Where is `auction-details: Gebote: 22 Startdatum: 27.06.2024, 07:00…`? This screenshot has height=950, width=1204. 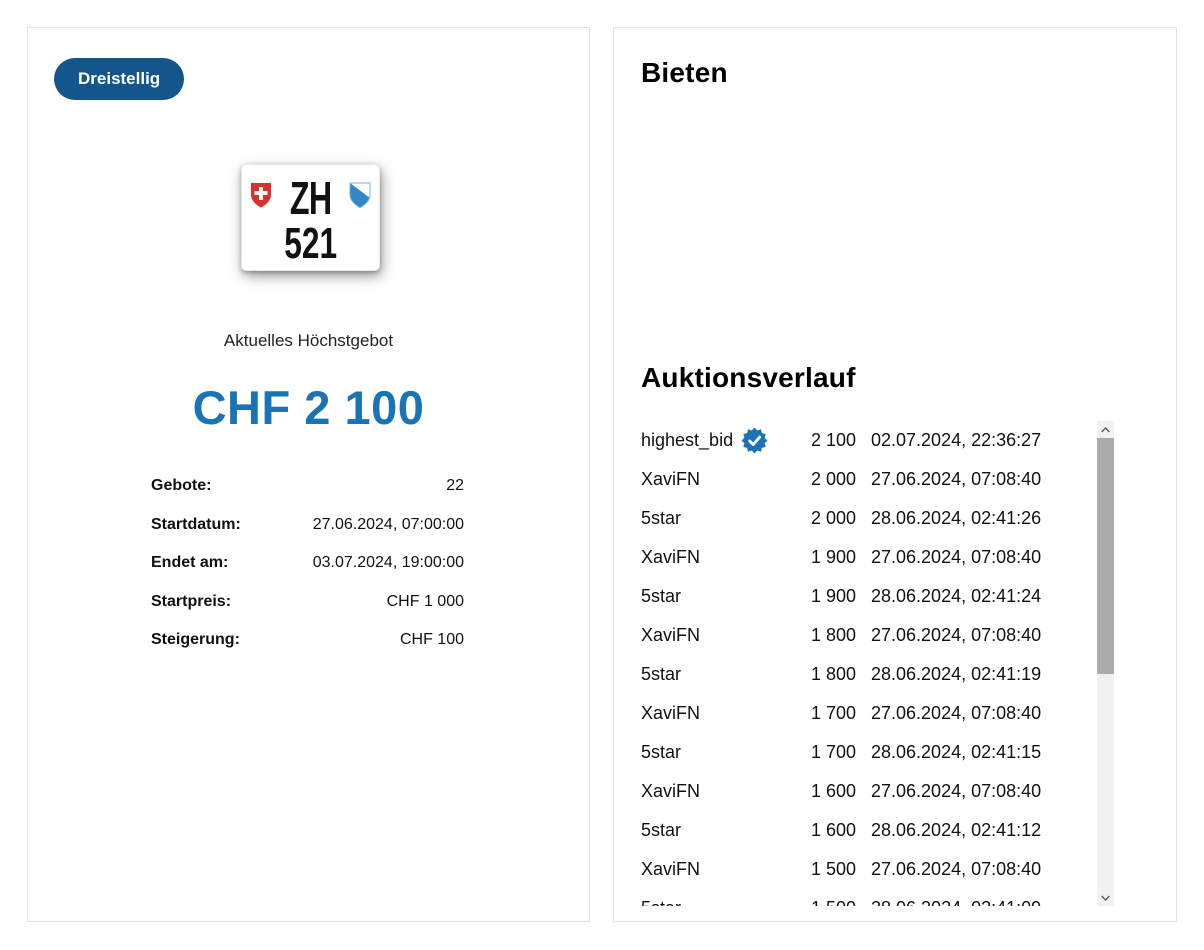 auction-details: Gebote: 22 Startdatum: 27.06.2024, 07:00… is located at coordinates (307, 573).